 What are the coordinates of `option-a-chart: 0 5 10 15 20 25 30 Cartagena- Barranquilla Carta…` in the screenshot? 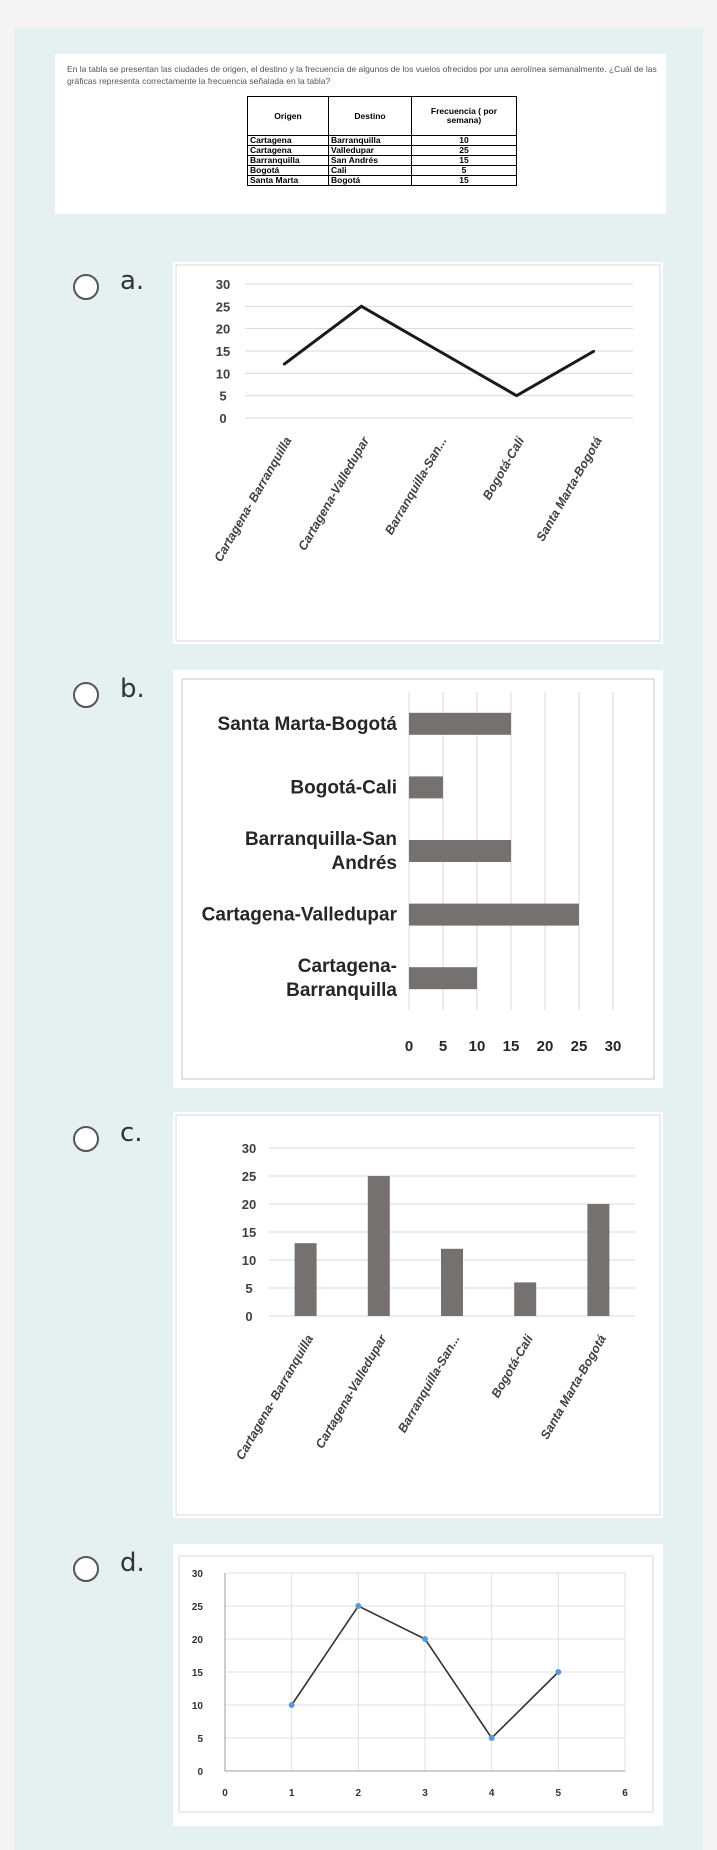 It's located at (418, 453).